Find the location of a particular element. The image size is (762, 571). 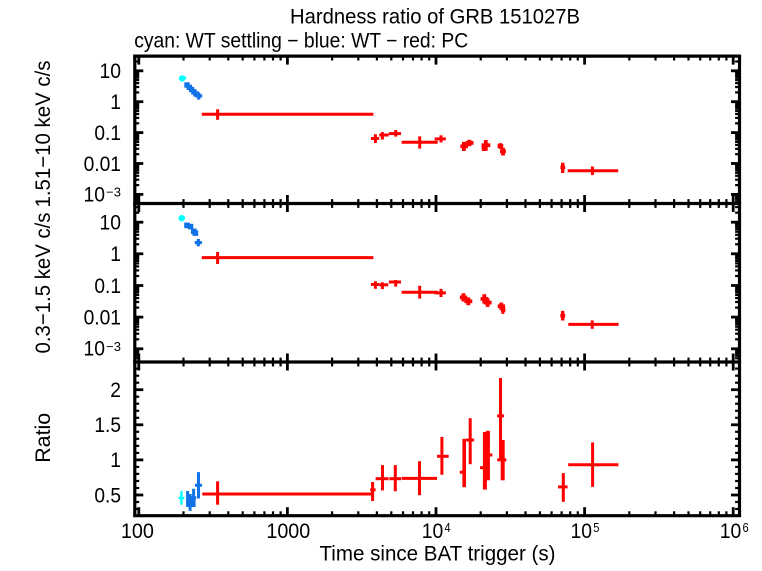

svg-text: 0.5 is located at coordinates (107, 495).